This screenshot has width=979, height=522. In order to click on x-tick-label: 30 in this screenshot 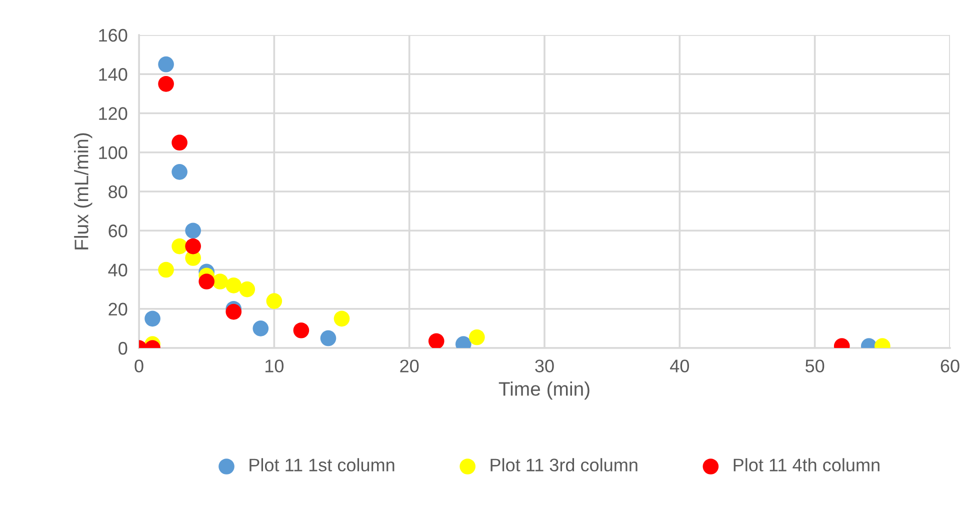, I will do `click(544, 366)`.